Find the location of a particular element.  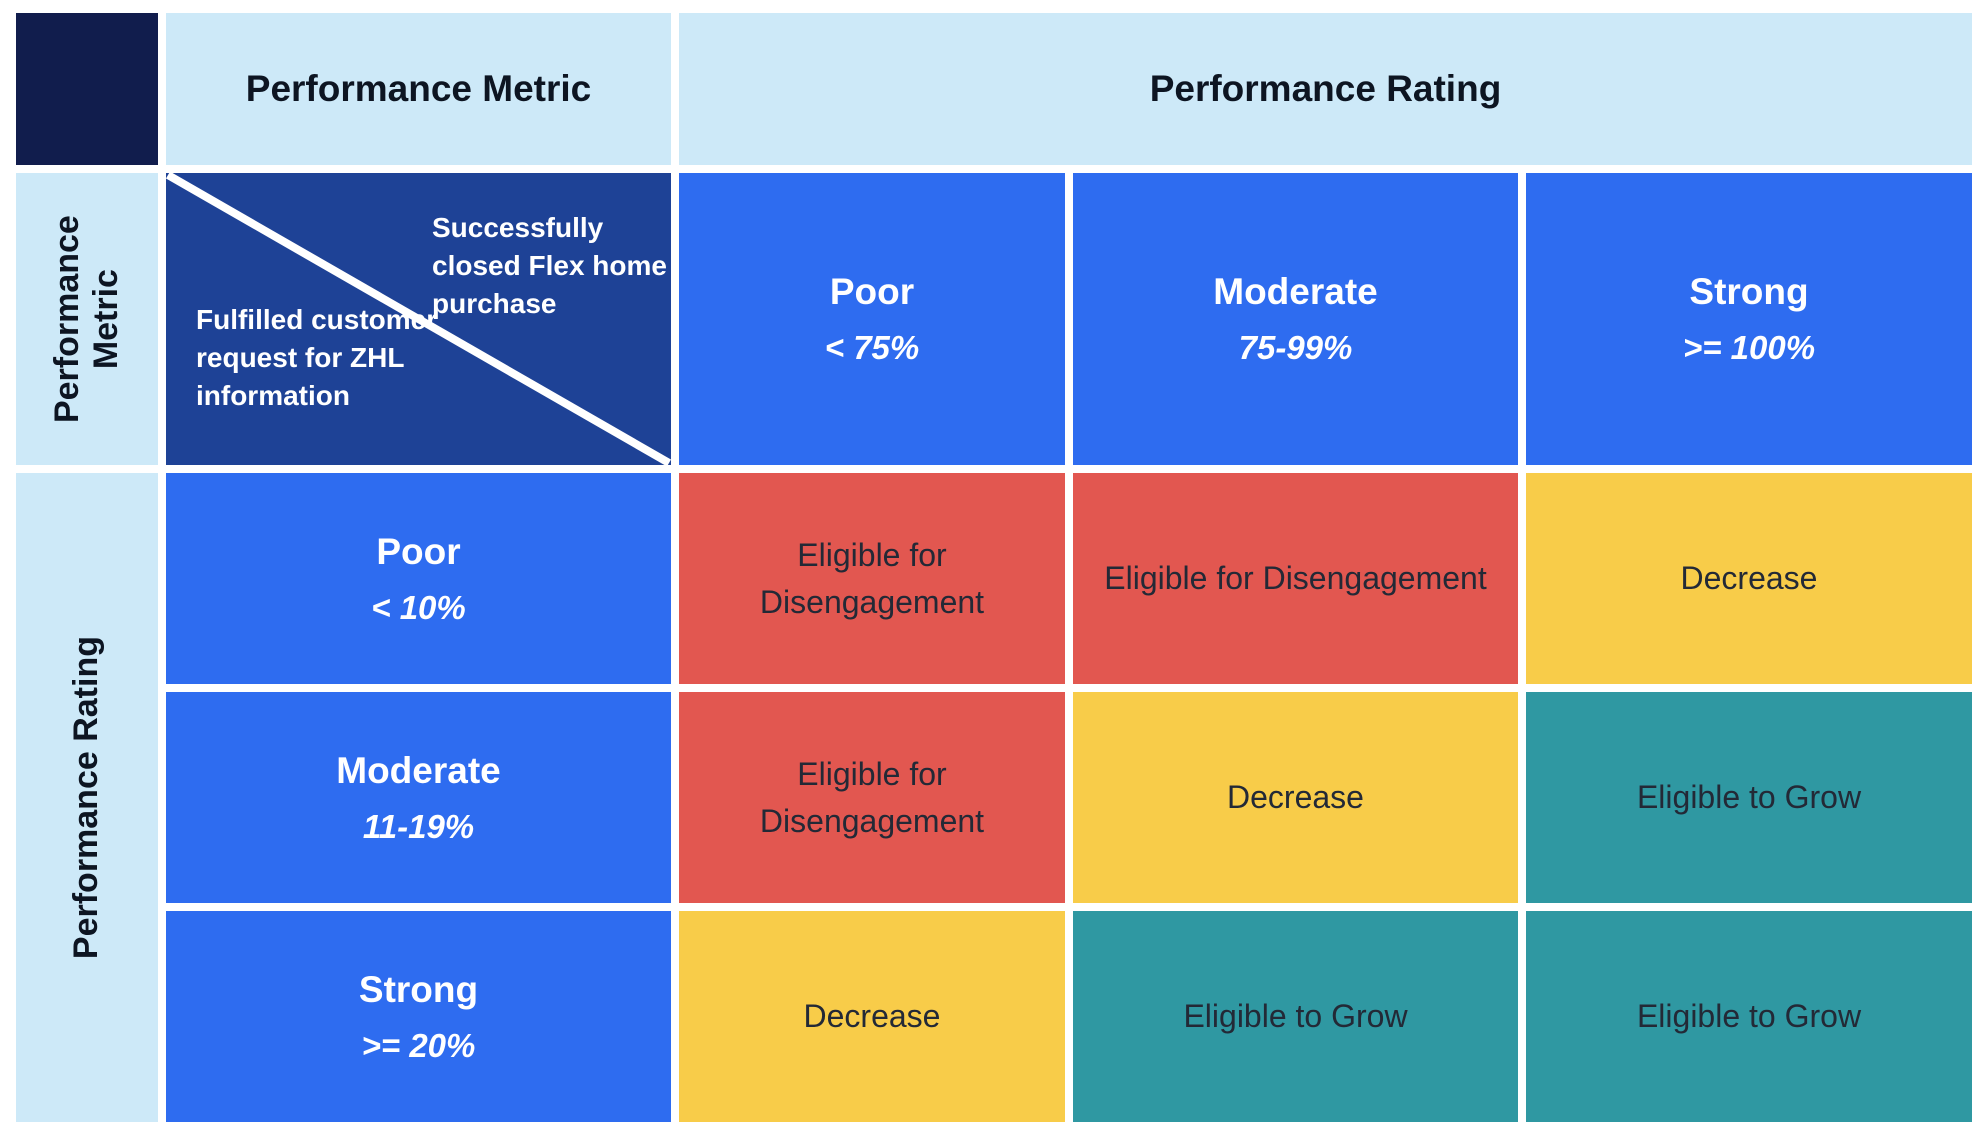

row-header-range: 11-19% is located at coordinates (418, 826).